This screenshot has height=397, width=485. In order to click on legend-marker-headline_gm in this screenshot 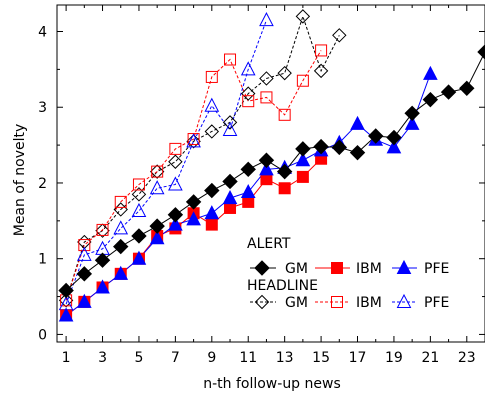, I will do `click(262, 302)`.